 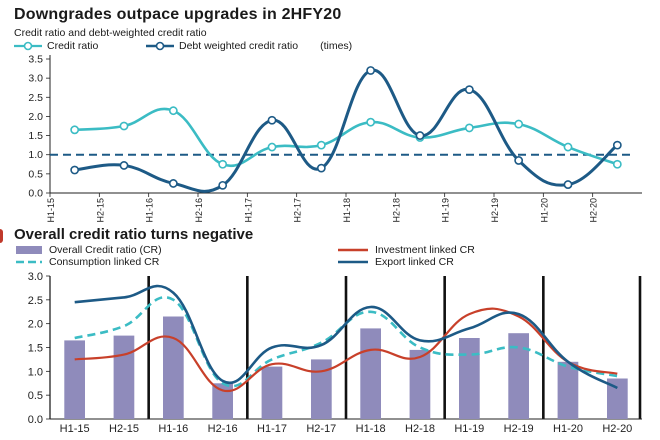 What do you see at coordinates (495, 210) in the screenshot?
I see `c1-xtick-label: H2-19` at bounding box center [495, 210].